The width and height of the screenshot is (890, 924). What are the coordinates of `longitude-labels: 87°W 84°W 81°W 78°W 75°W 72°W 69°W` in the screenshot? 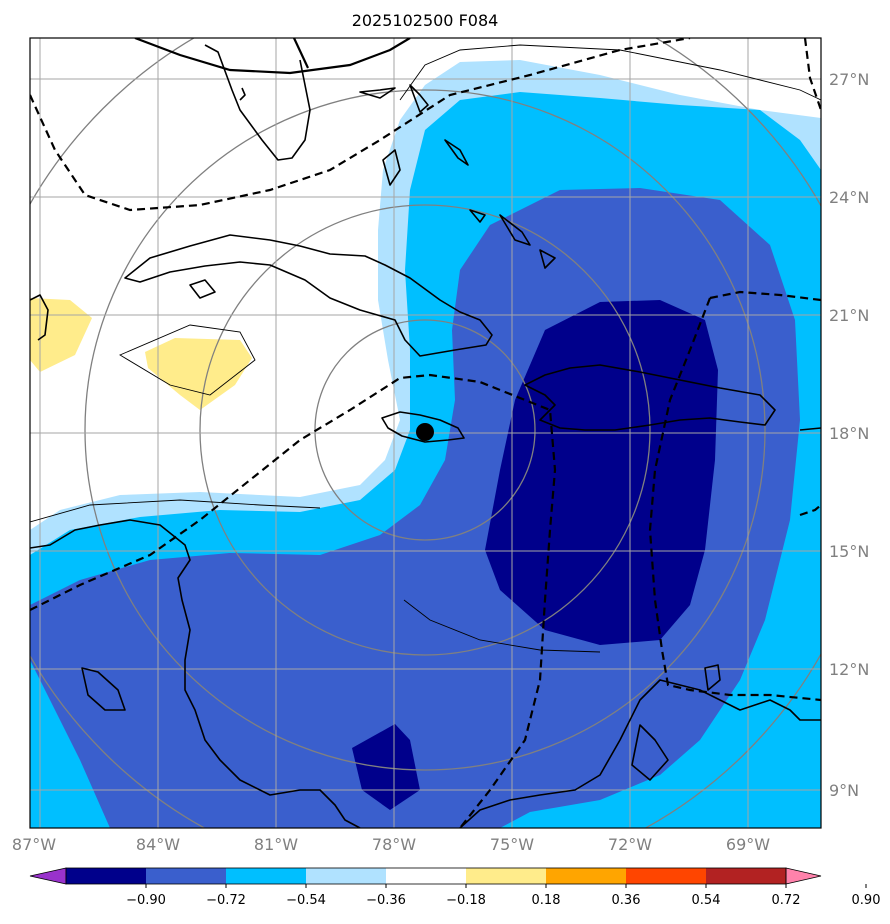 It's located at (391, 844).